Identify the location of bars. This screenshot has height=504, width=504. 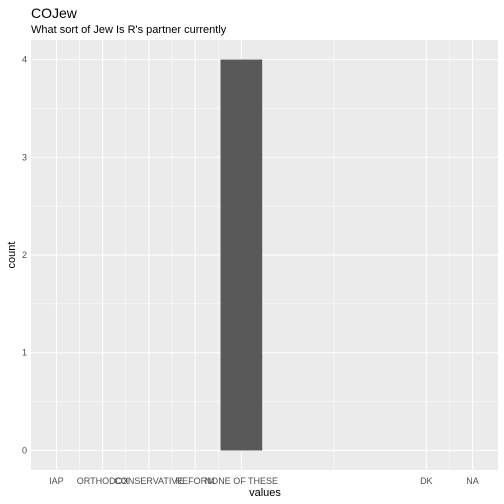
(241, 255).